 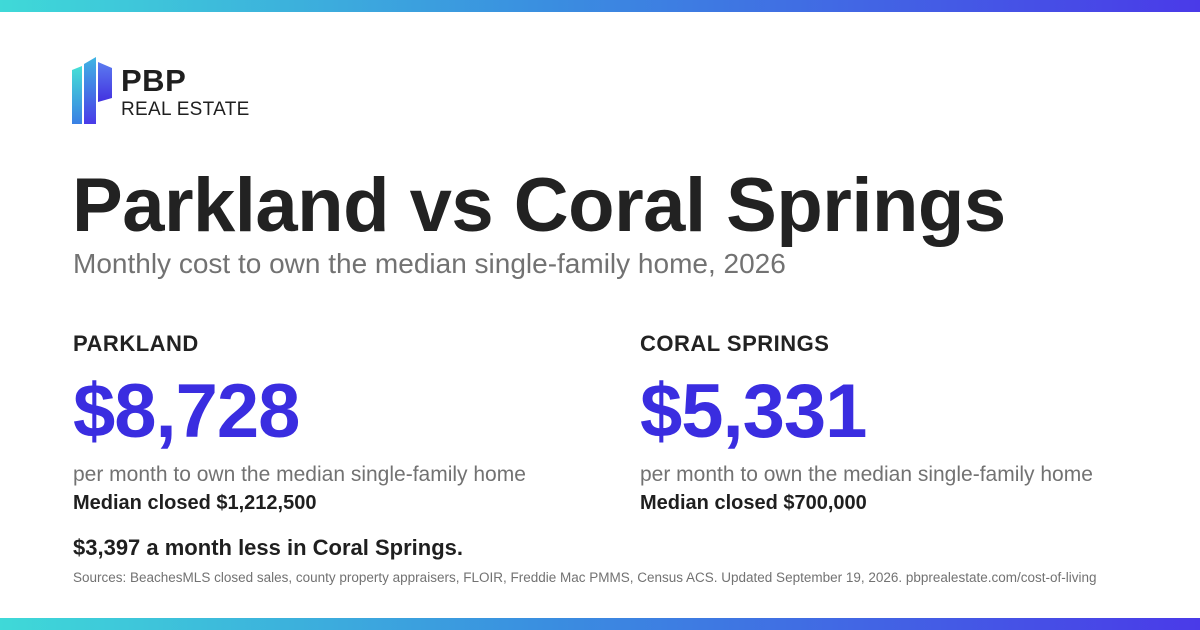 I want to click on city-name: PARKLAND, so click(x=136, y=343).